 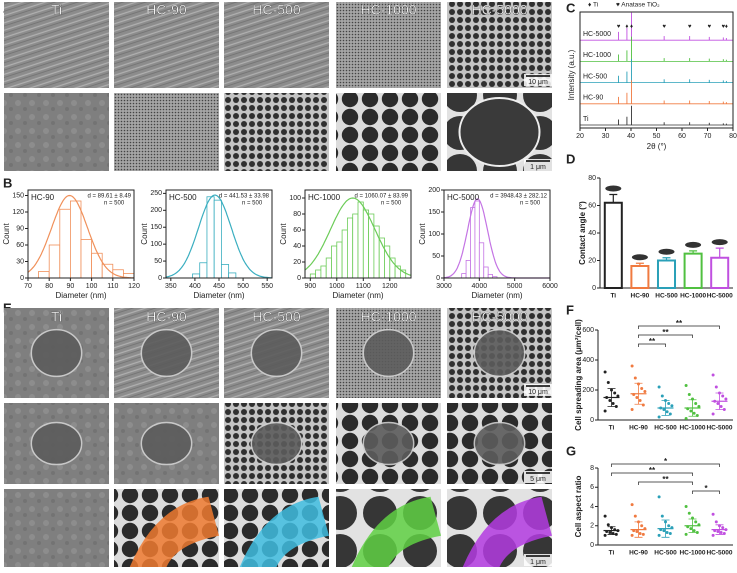 What do you see at coordinates (550, 286) in the screenshot?
I see `x-tick-label: 6000` at bounding box center [550, 286].